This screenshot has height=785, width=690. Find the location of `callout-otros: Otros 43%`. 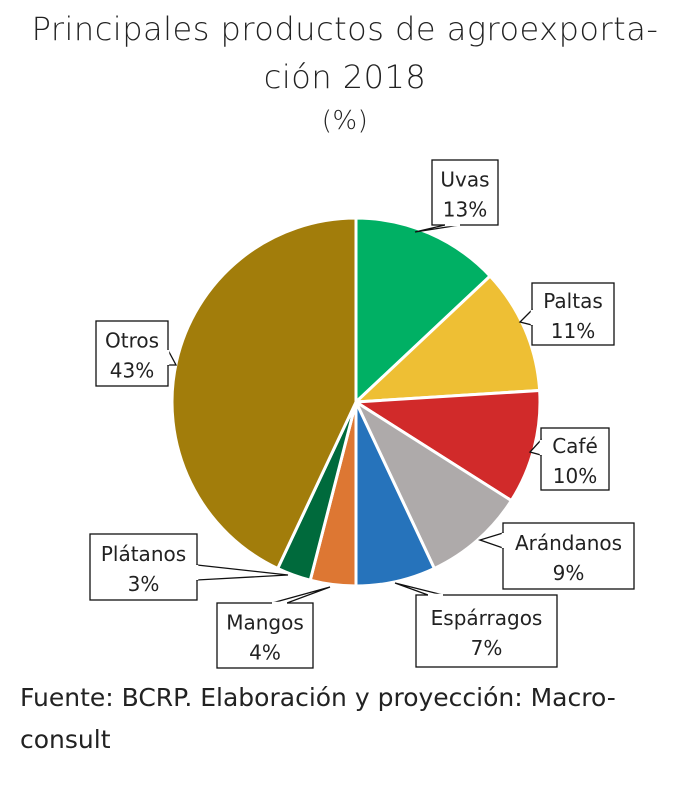

callout-otros: Otros 43% is located at coordinates (136, 353).